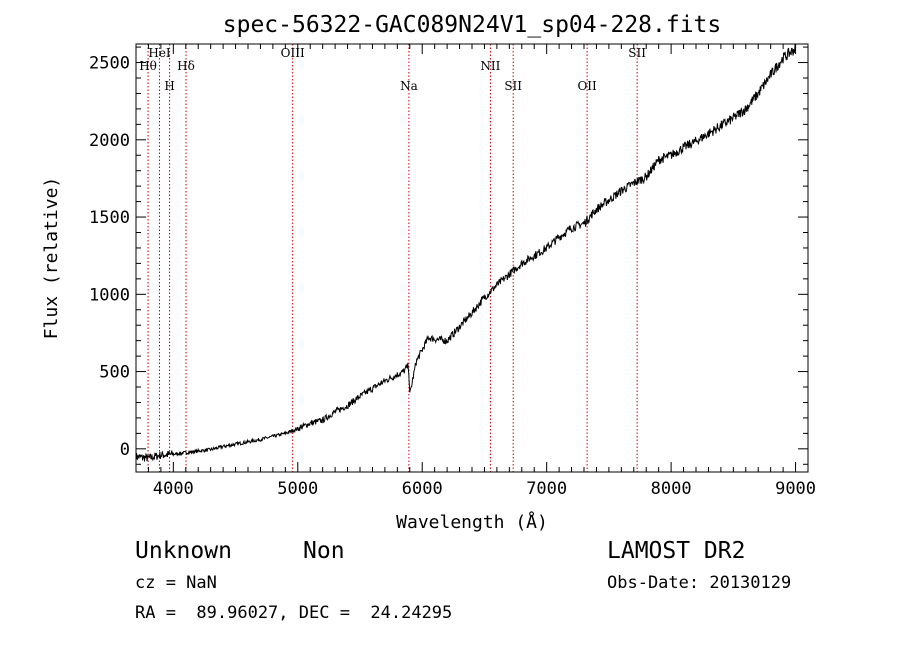  Describe the element at coordinates (324, 551) in the screenshot. I see `subclass-label: Non` at that location.